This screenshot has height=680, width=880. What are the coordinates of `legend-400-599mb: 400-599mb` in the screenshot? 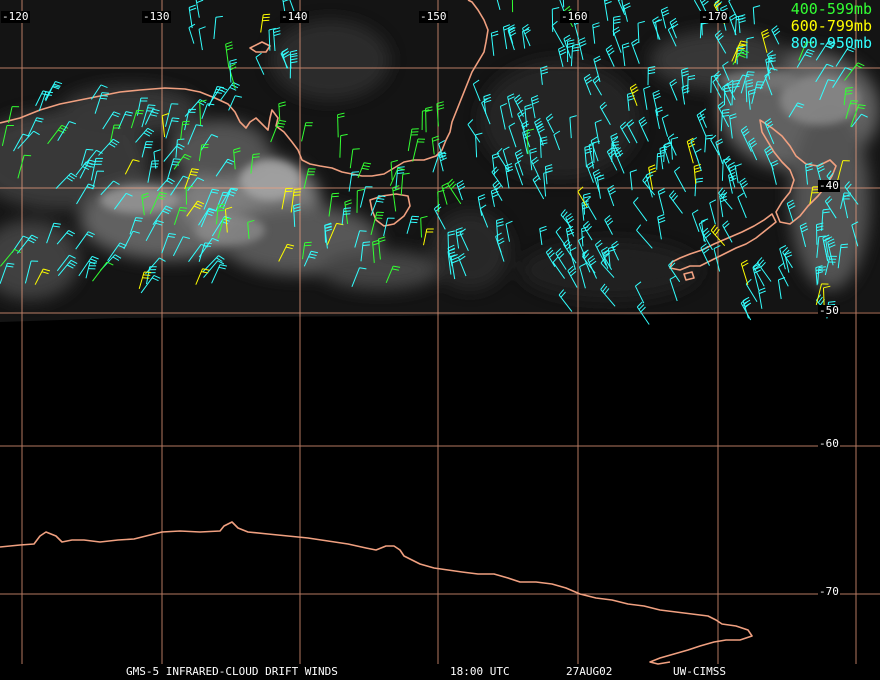 It's located at (831, 9).